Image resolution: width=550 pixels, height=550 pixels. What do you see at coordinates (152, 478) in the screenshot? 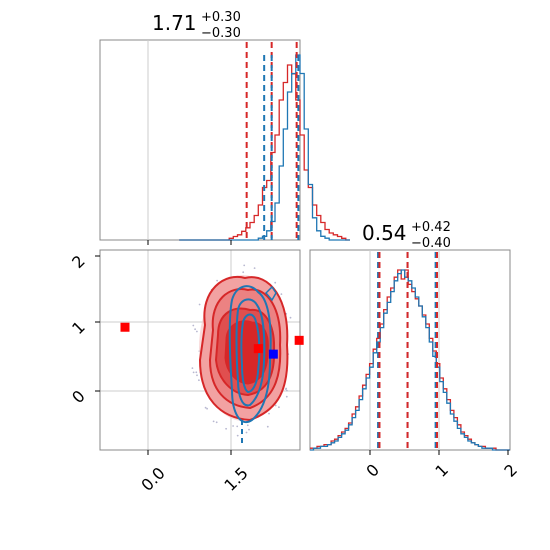
I see `x-tick-label: 0.0` at bounding box center [152, 478].